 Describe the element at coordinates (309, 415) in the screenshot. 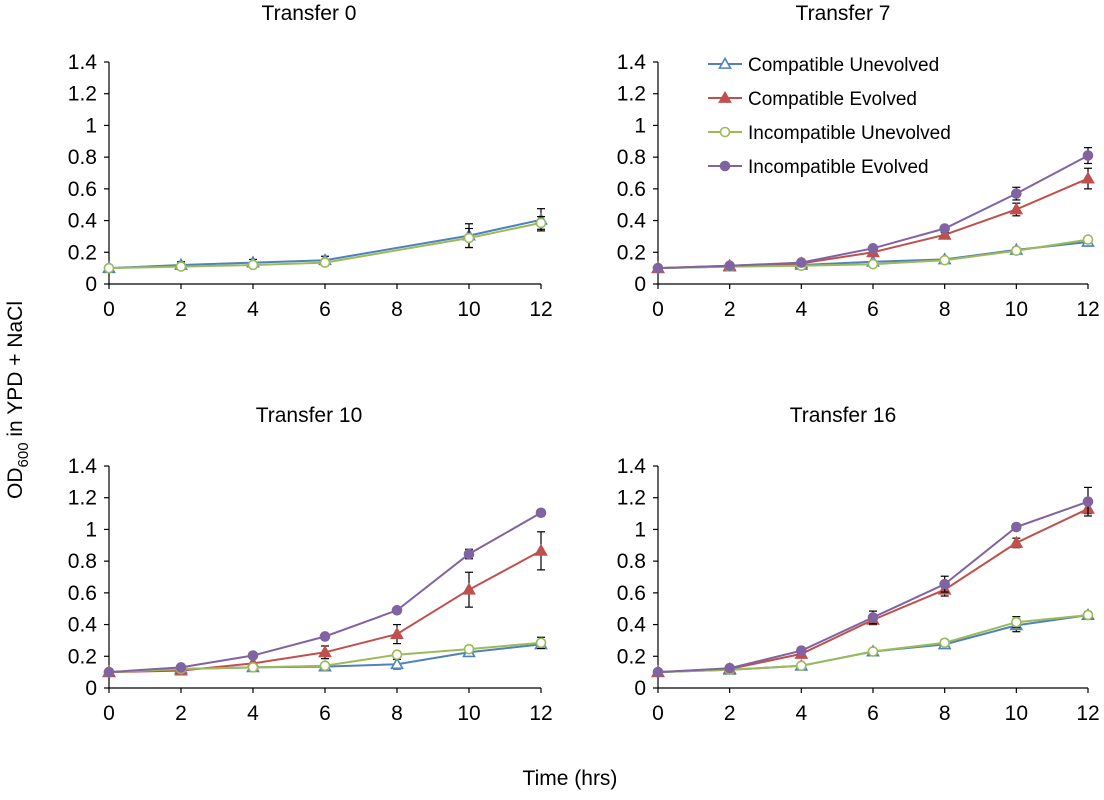

I see `panel-title: Transfer 10` at that location.